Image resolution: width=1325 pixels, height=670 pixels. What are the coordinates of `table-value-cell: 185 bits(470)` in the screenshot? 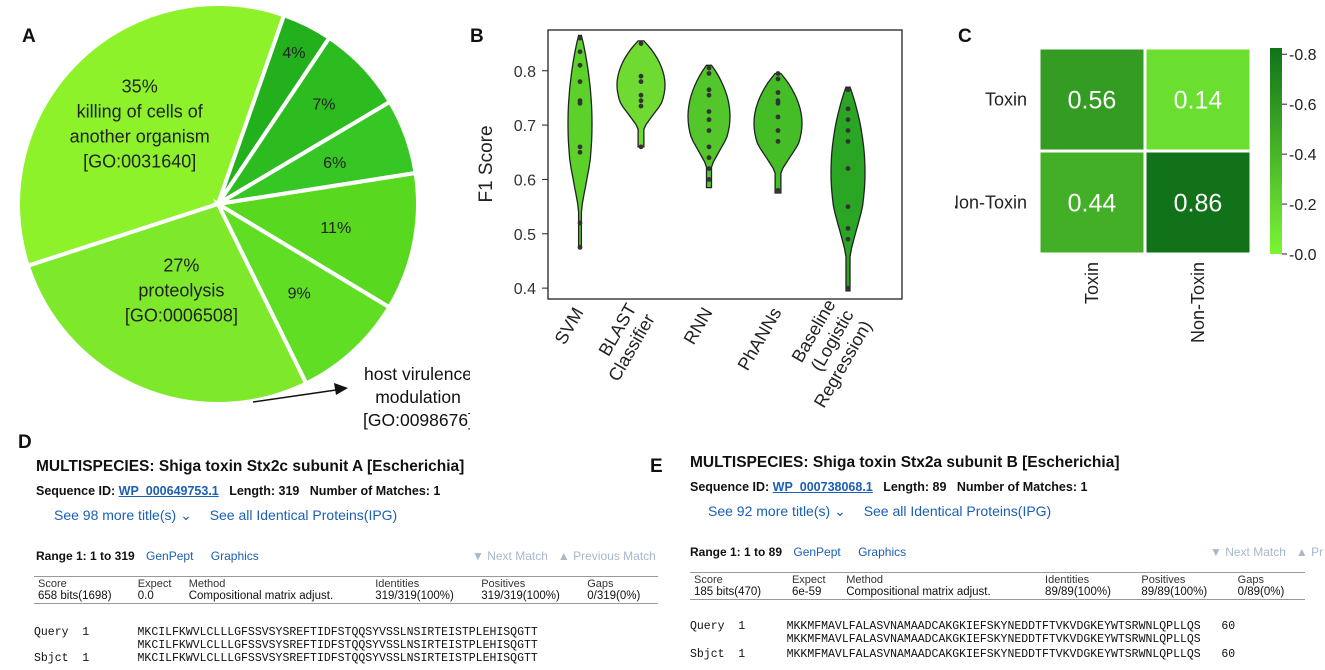 It's located at (739, 593).